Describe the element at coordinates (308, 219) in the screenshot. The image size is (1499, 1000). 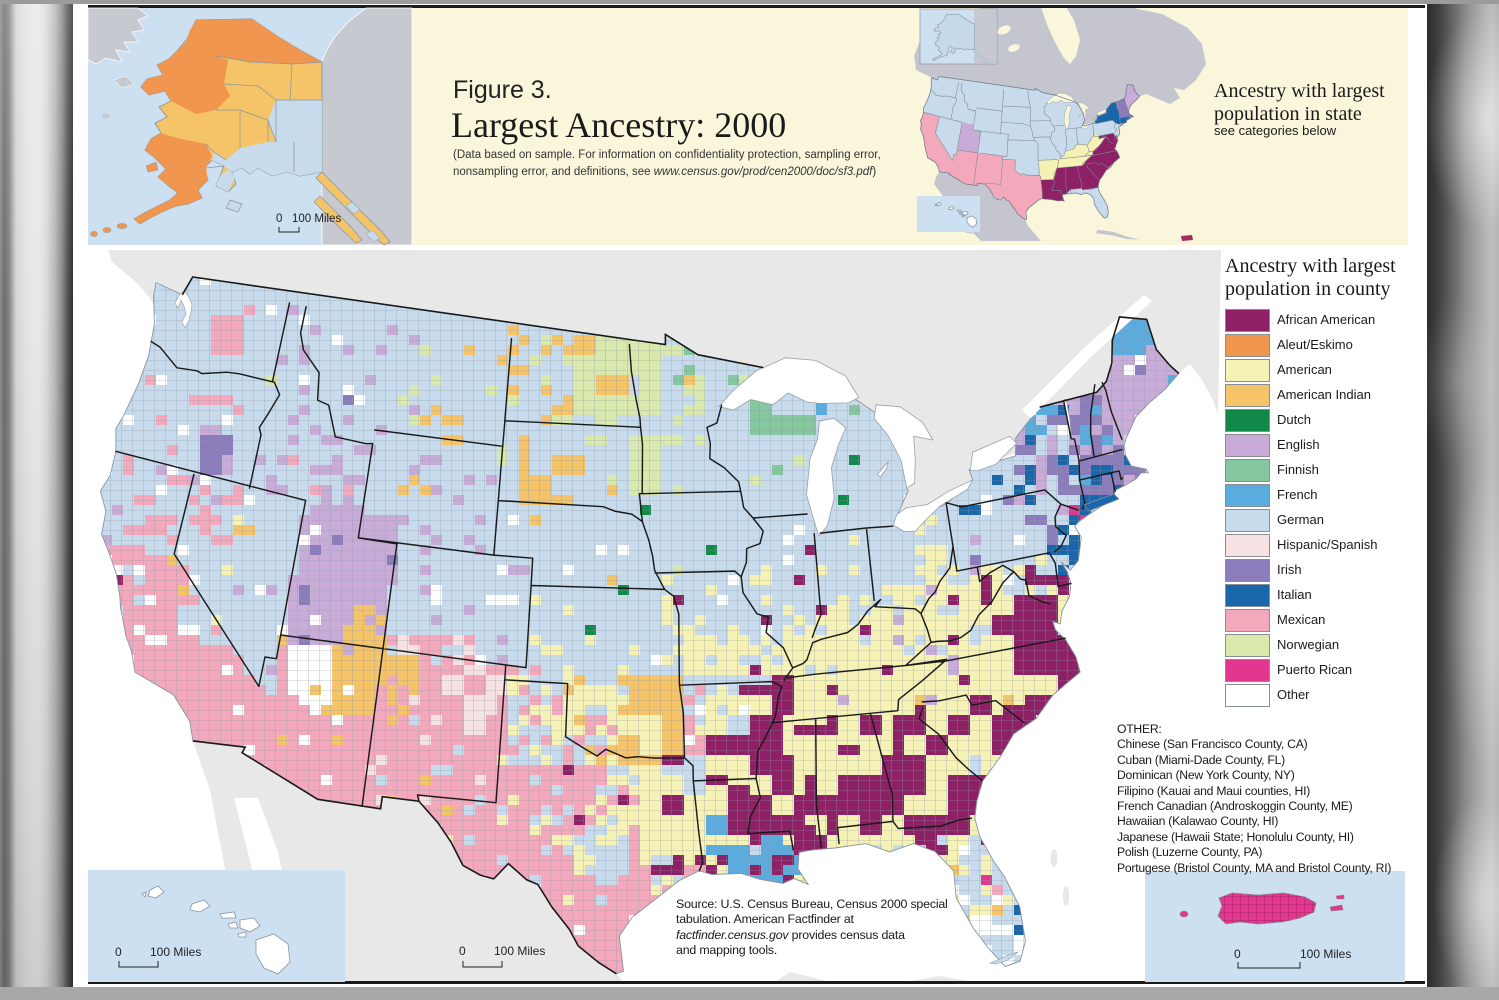
I see `svg-text: 0 100 Miles` at that location.